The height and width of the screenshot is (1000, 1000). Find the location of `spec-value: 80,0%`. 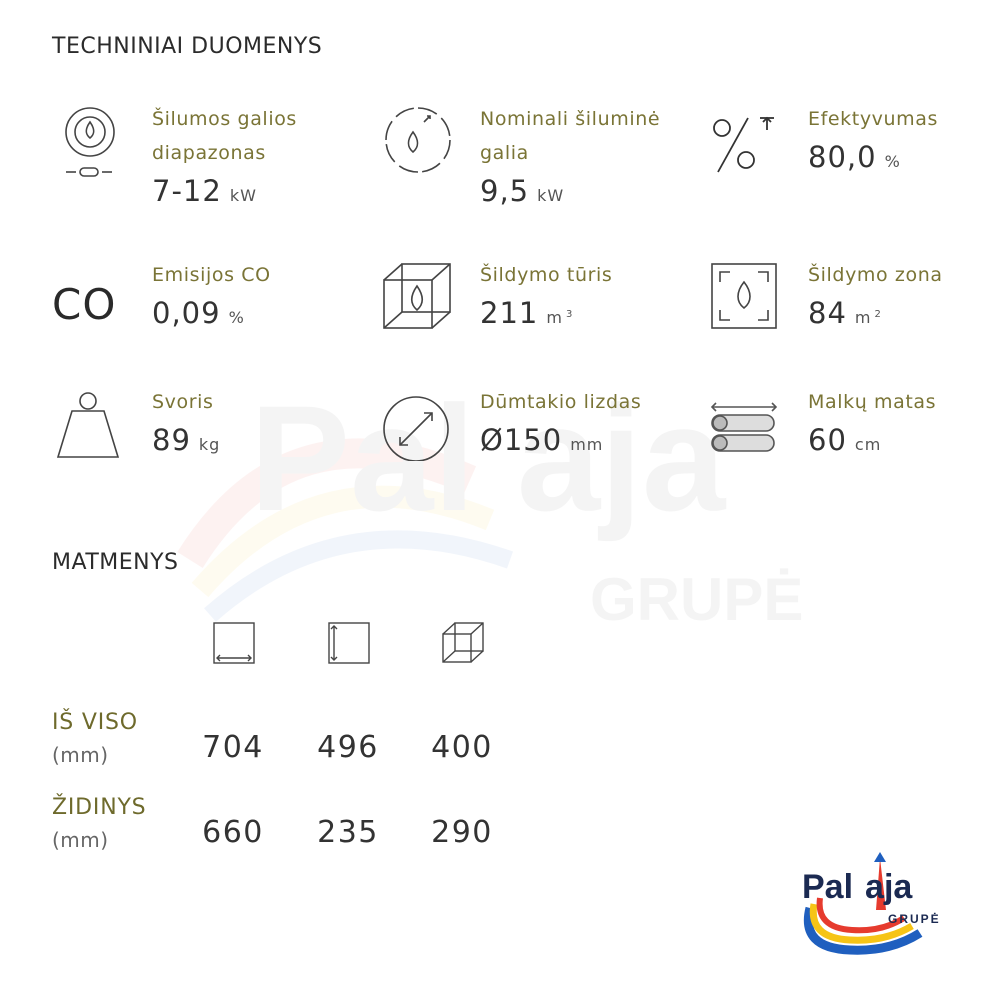

spec-value: 80,0% is located at coordinates (854, 157).